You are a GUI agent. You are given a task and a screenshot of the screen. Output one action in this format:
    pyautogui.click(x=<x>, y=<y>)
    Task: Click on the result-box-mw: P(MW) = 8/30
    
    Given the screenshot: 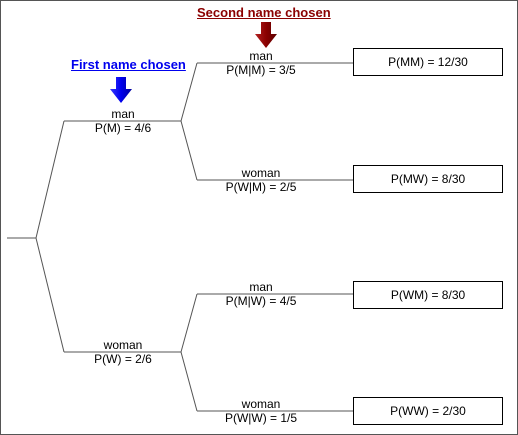 What is the action you would take?
    pyautogui.click(x=428, y=179)
    